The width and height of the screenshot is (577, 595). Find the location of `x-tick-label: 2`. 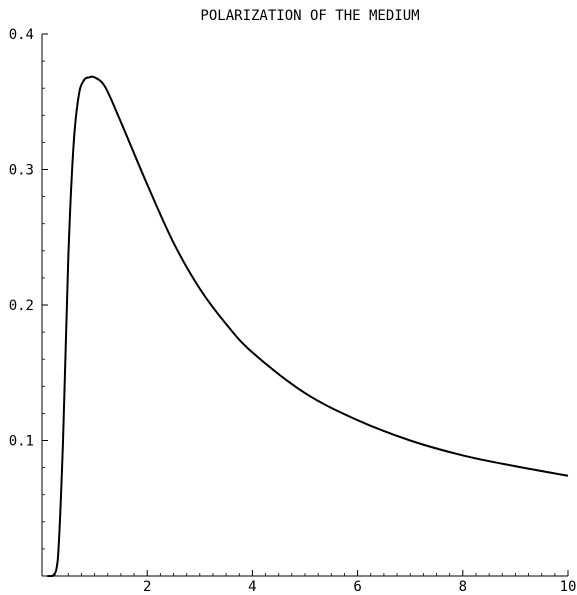

x-tick-label: 2 is located at coordinates (147, 587).